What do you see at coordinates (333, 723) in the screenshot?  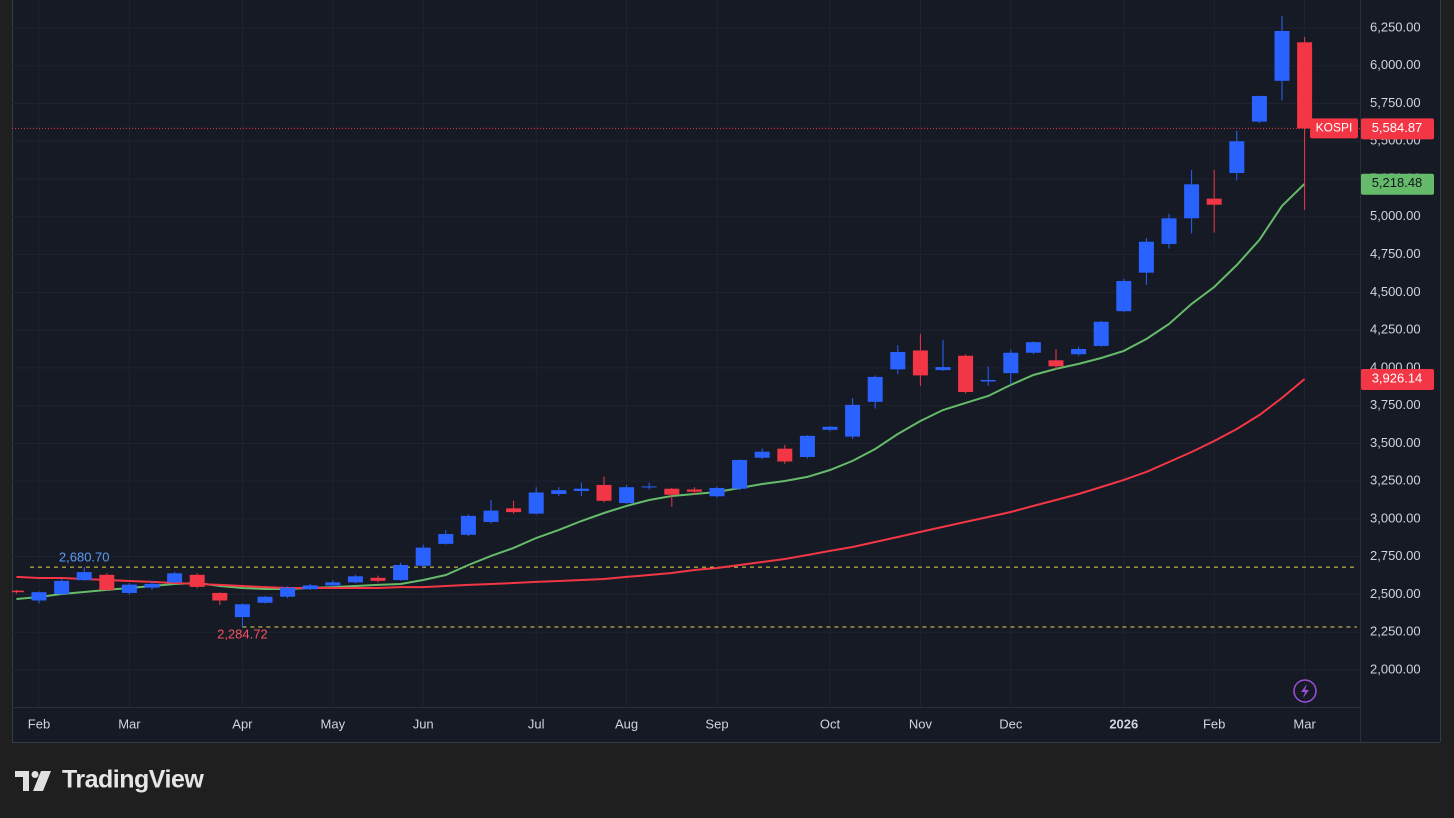 I see `x-tick-label: May` at bounding box center [333, 723].